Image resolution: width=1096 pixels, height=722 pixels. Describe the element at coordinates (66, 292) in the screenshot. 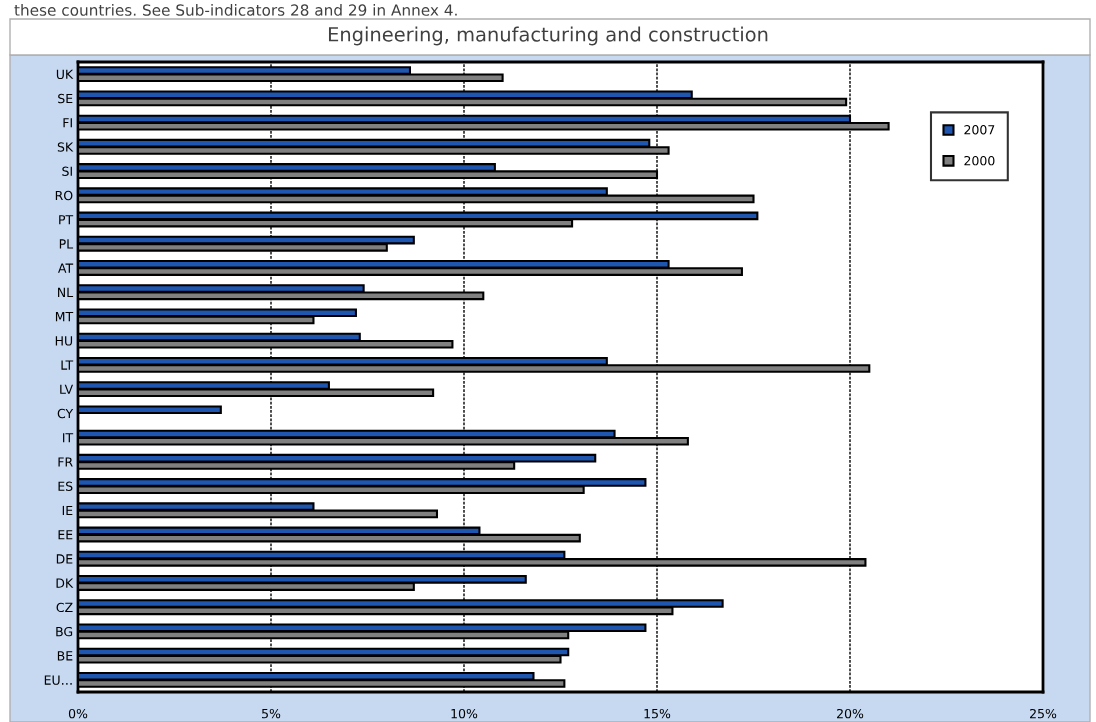

I see `y-tick-label: NL` at that location.